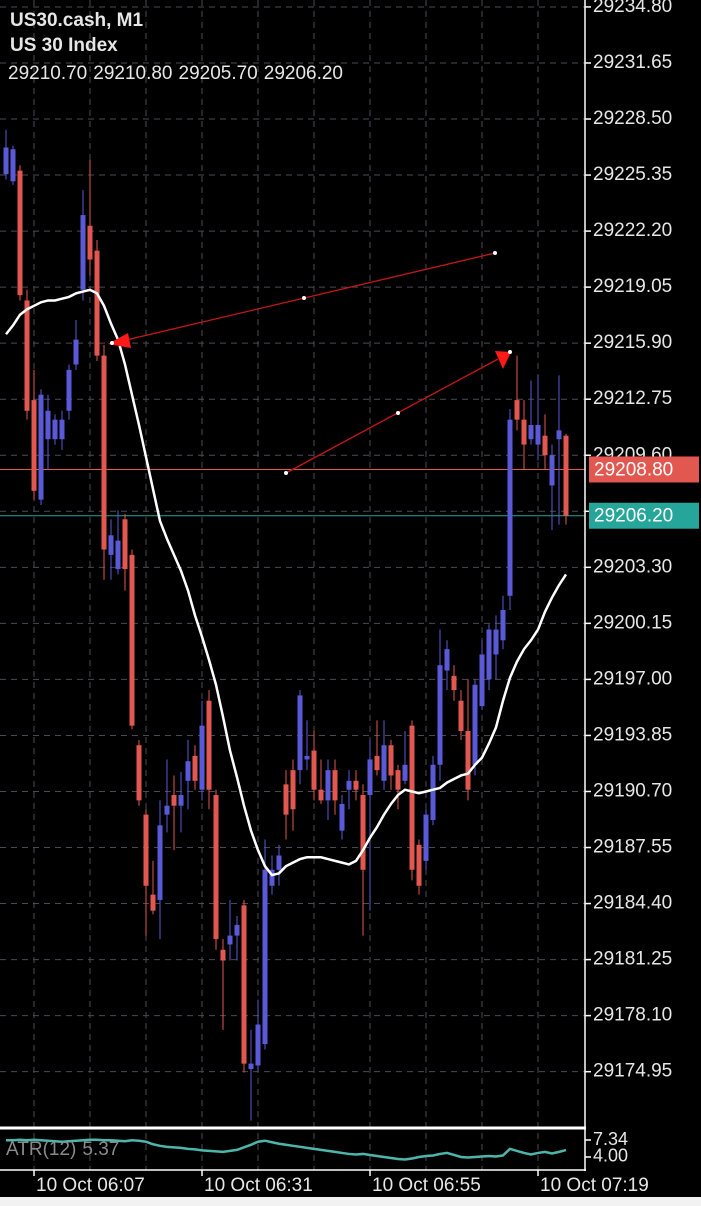  What do you see at coordinates (308, 297) in the screenshot?
I see `trend-line` at bounding box center [308, 297].